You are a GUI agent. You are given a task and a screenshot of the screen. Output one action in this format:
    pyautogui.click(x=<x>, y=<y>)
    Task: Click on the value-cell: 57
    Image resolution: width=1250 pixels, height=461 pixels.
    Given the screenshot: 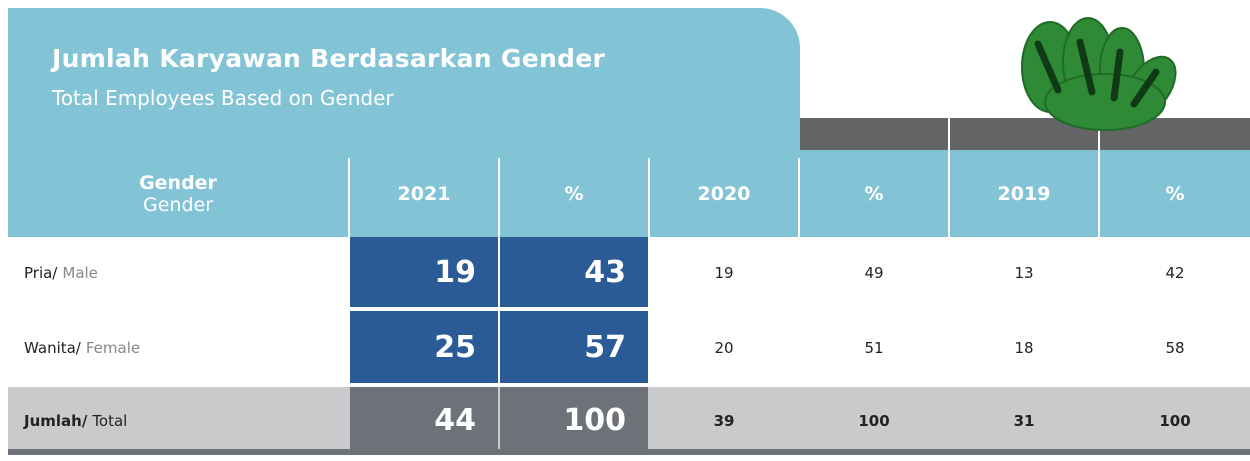 What is the action you would take?
    pyautogui.click(x=574, y=347)
    